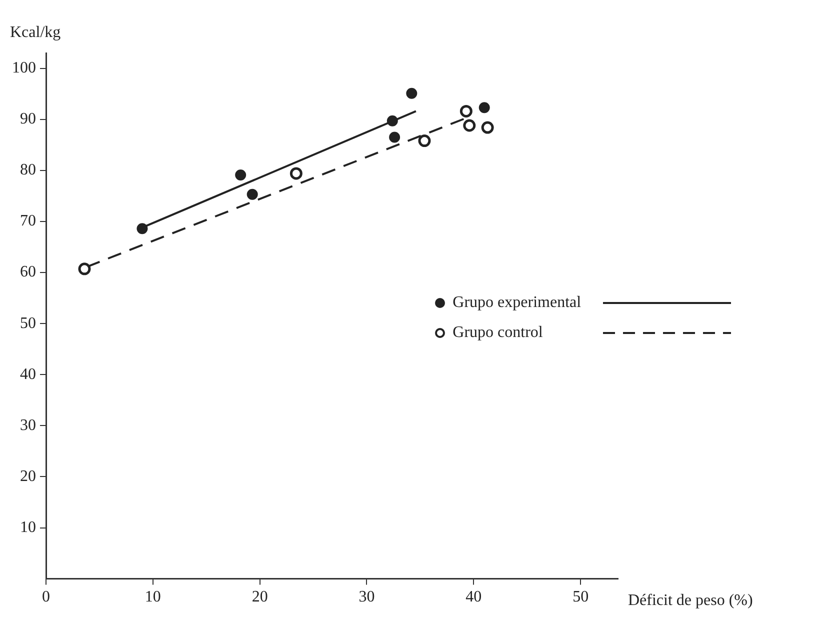 This screenshot has width=819, height=631. I want to click on x-axis-title: Déficit de peso (%), so click(690, 601).